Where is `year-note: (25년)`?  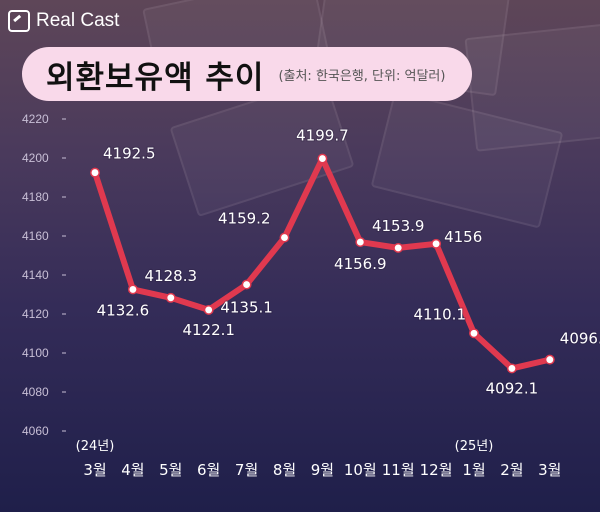 year-note: (25년) is located at coordinates (474, 446).